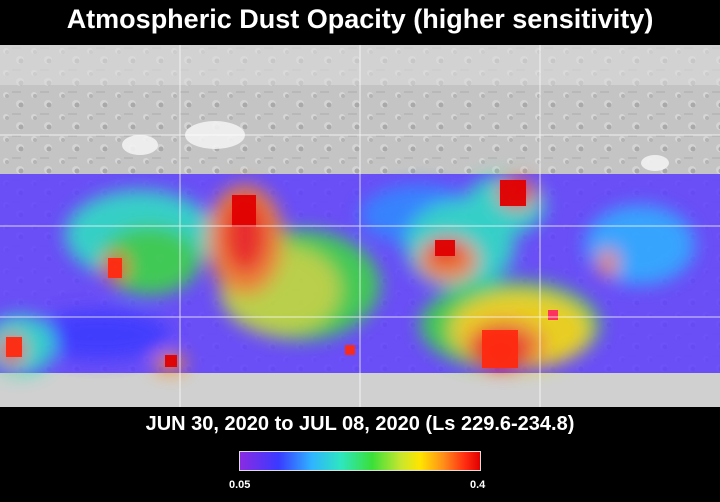 This screenshot has width=720, height=502. I want to click on dust-region-blue-south, so click(100, 335).